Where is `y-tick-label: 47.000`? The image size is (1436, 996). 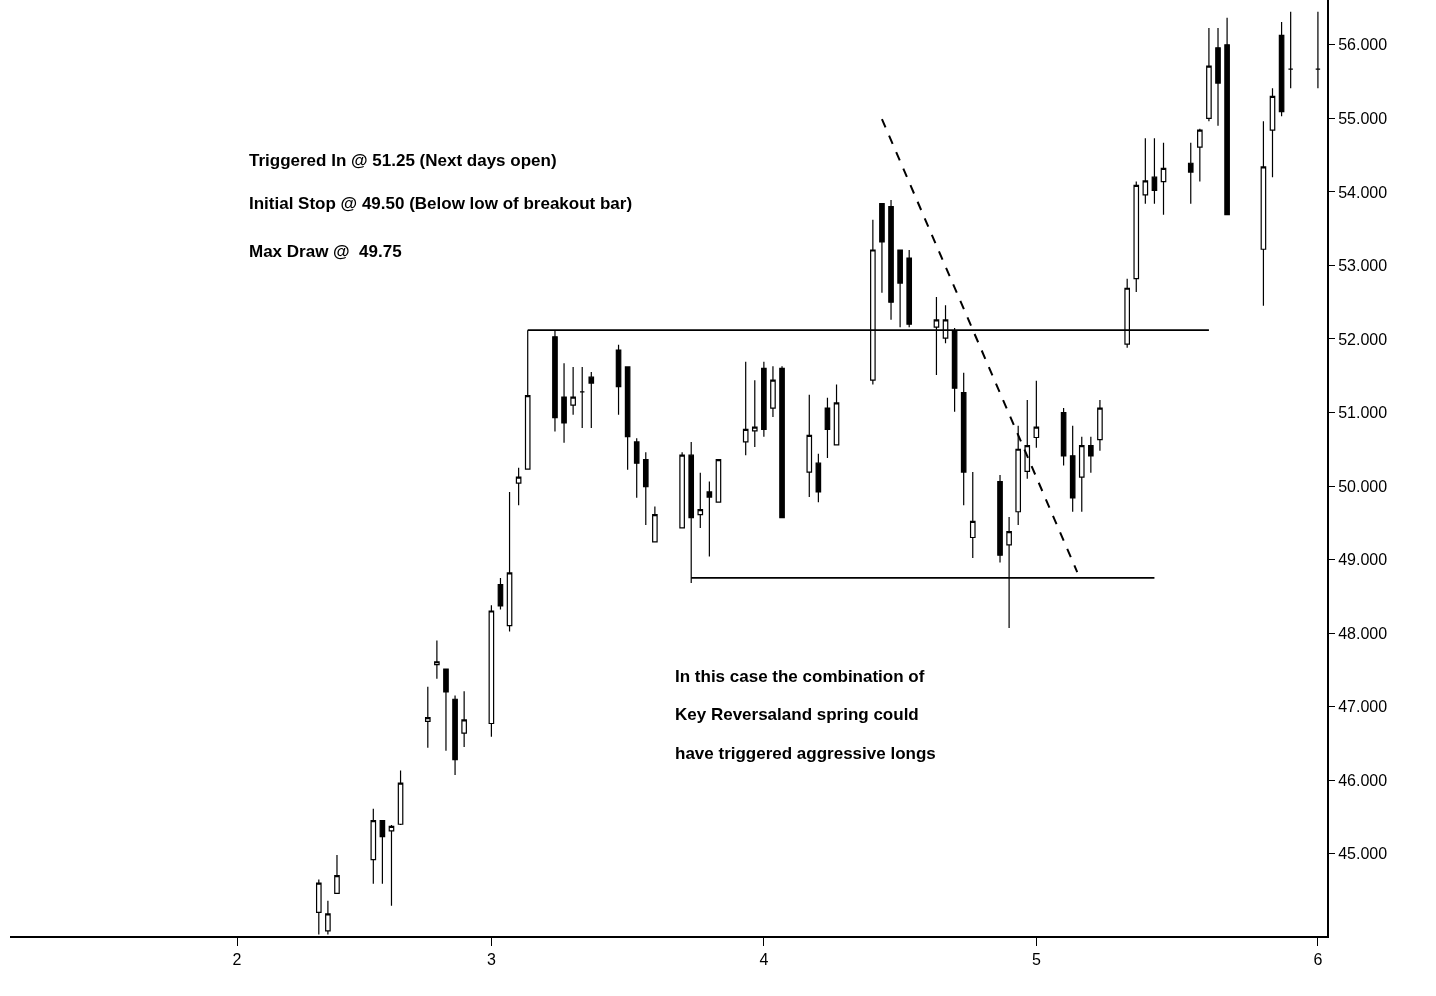
y-tick-label: 47.000 is located at coordinates (1363, 707).